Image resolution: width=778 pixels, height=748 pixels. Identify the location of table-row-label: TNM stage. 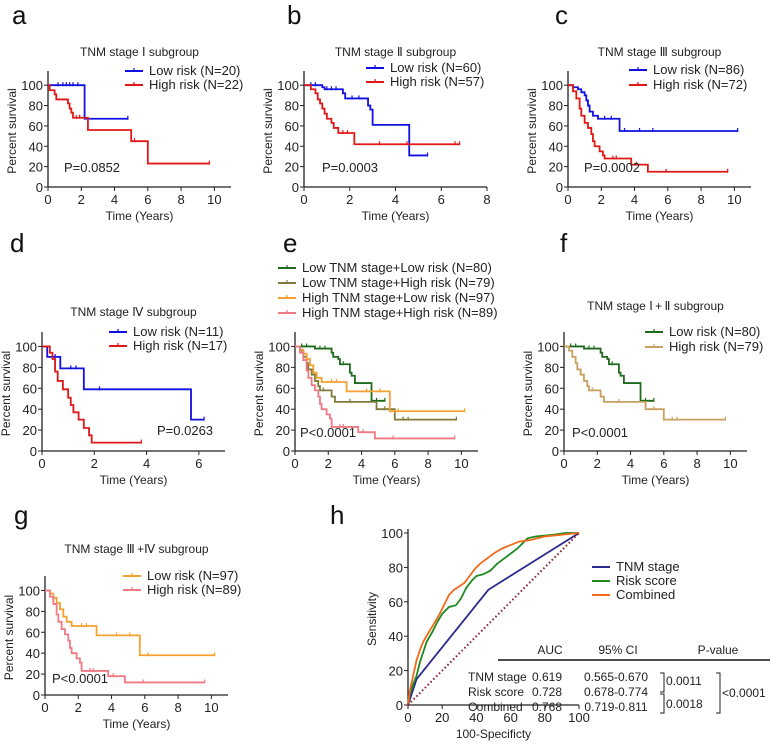
(497, 677).